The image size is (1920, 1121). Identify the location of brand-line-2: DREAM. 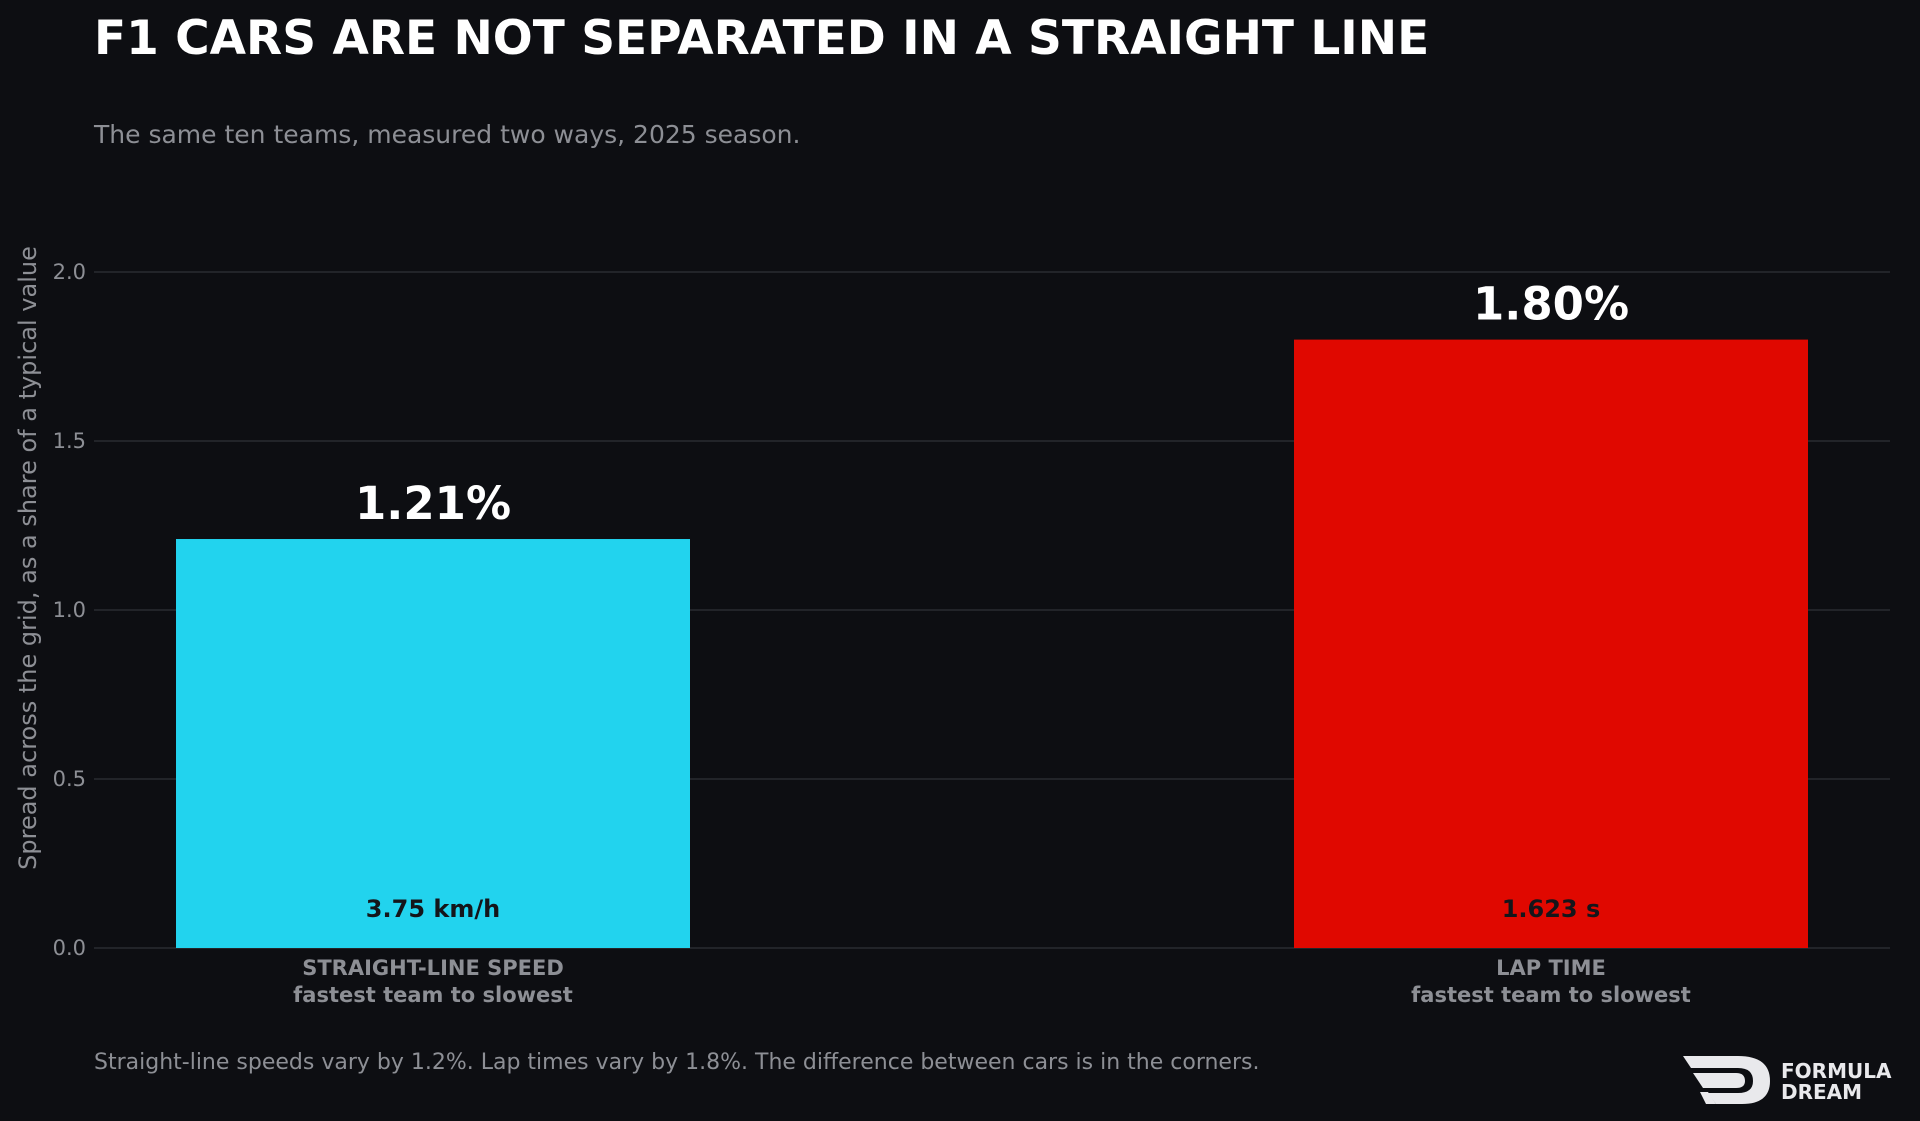
(1821, 1092).